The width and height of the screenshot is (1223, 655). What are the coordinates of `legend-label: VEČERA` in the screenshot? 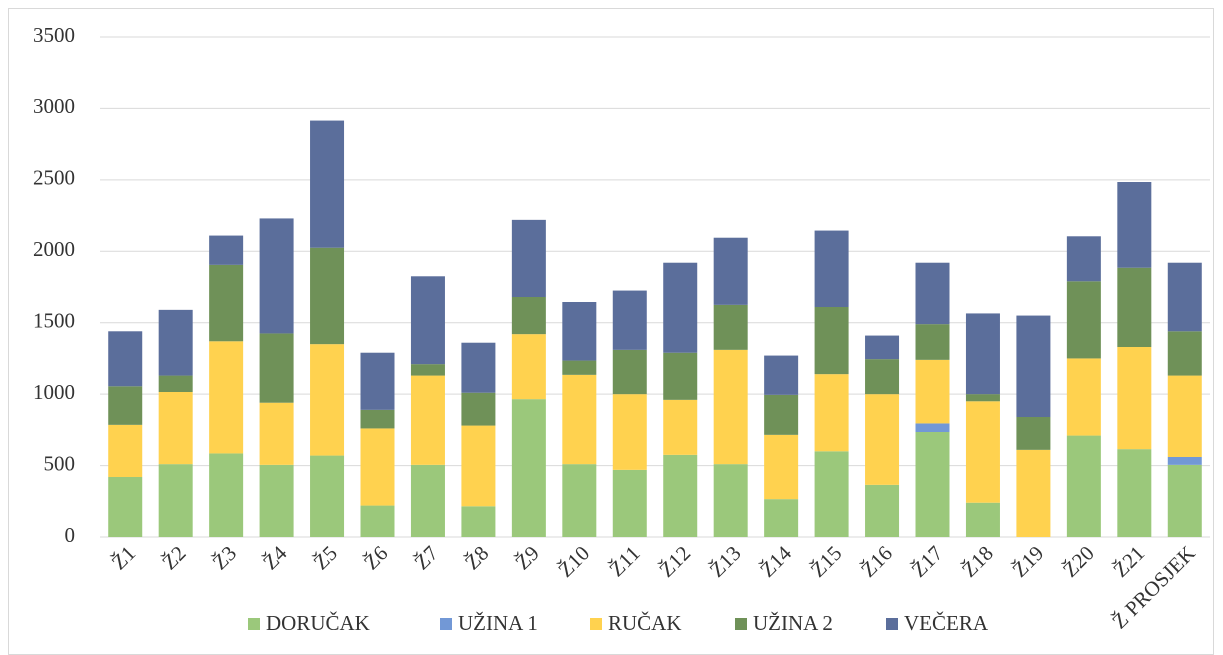 It's located at (946, 623).